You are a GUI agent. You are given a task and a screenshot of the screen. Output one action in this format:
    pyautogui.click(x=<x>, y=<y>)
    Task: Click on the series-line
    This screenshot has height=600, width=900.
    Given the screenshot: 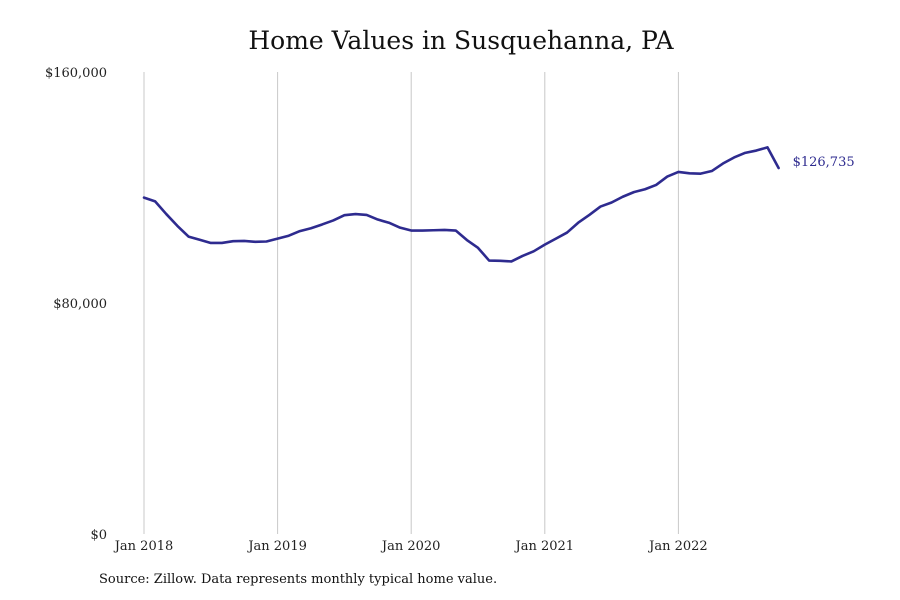 What is the action you would take?
    pyautogui.click(x=461, y=204)
    